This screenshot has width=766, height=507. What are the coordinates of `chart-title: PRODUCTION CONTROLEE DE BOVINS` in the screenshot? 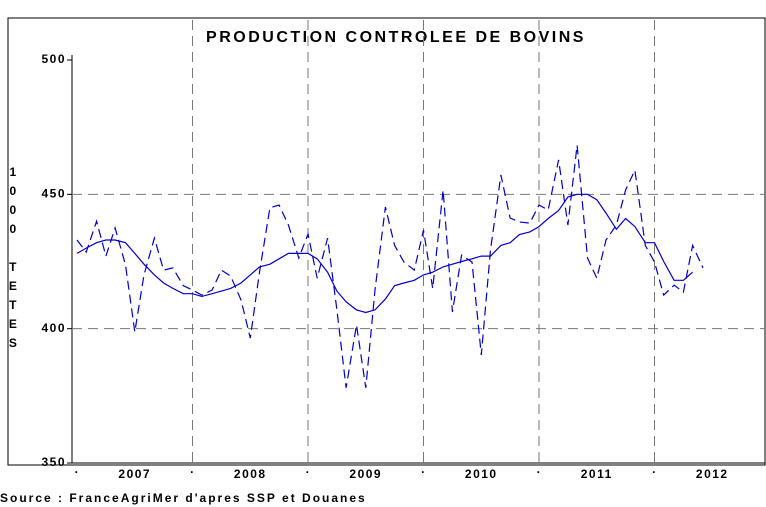 It's located at (396, 37).